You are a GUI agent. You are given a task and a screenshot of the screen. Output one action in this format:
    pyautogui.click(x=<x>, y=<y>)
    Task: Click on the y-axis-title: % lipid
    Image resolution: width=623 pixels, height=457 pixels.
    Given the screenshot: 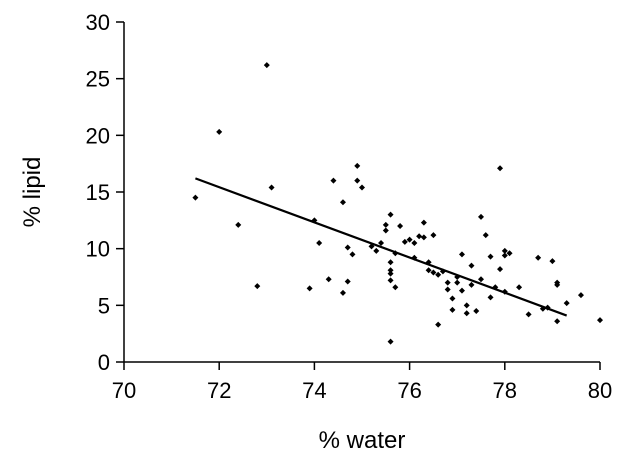 What is the action you would take?
    pyautogui.click(x=32, y=192)
    